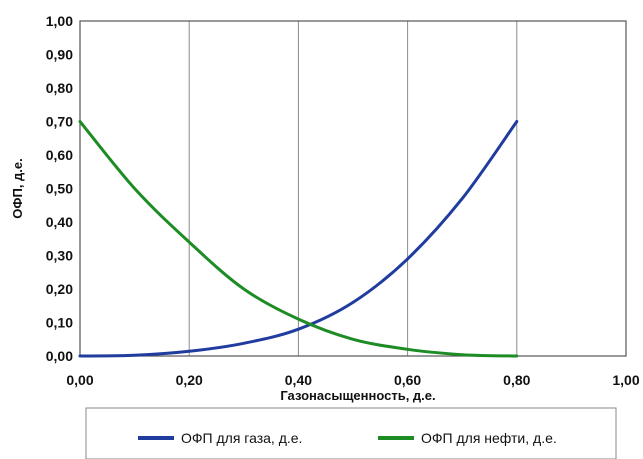  I want to click on y-tick-label: 0,00, so click(59, 356).